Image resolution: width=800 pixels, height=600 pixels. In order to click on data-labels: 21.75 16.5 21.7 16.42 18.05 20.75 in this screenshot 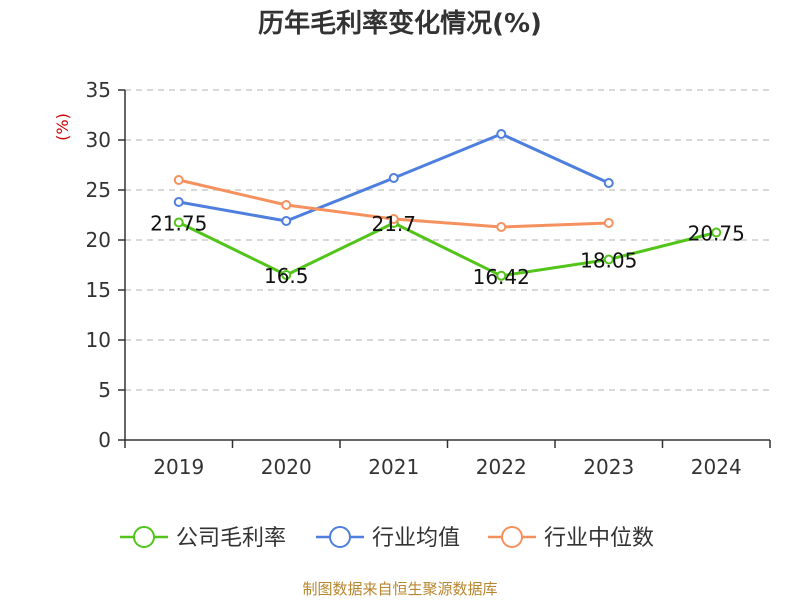, I will do `click(447, 250)`.